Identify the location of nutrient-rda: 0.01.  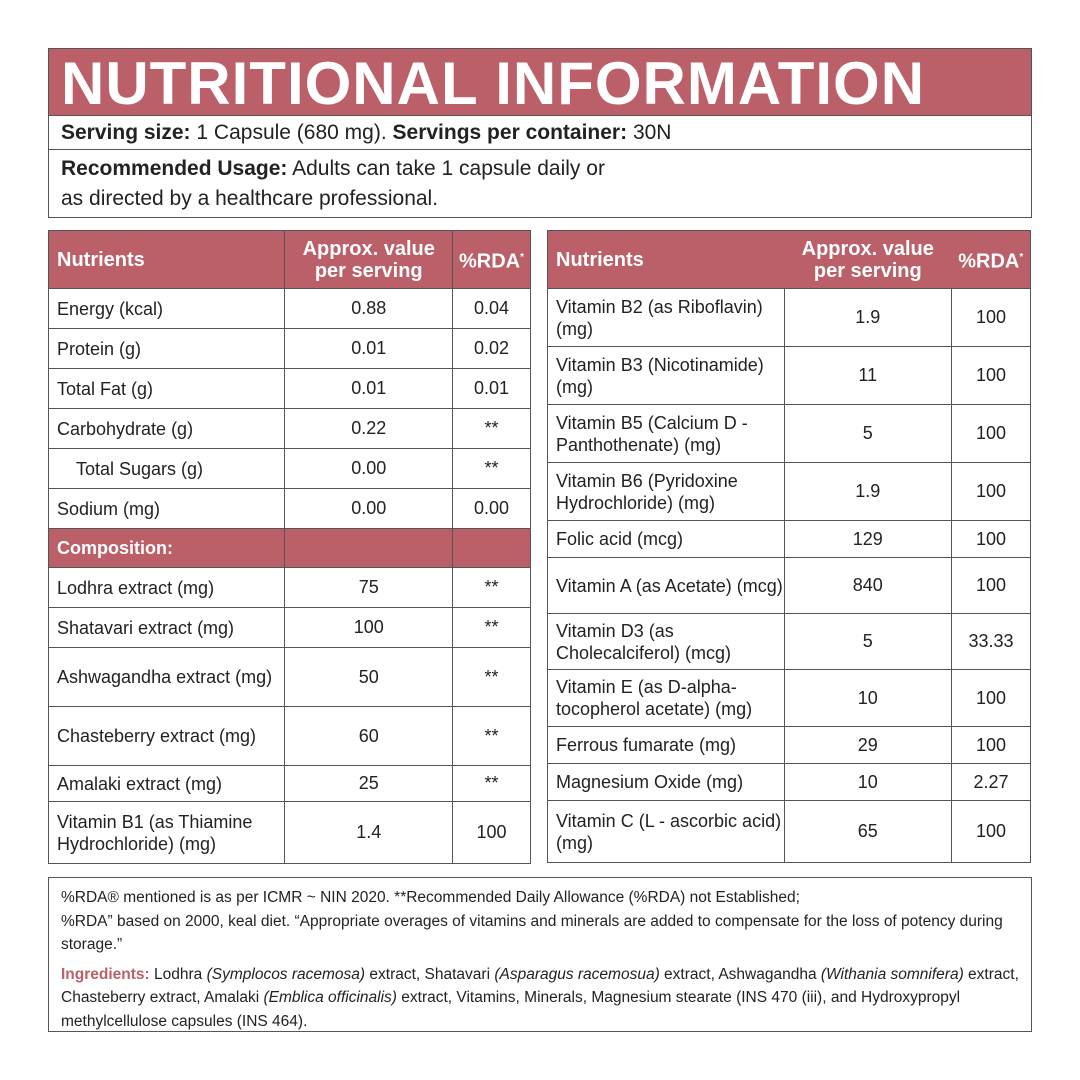
(491, 388).